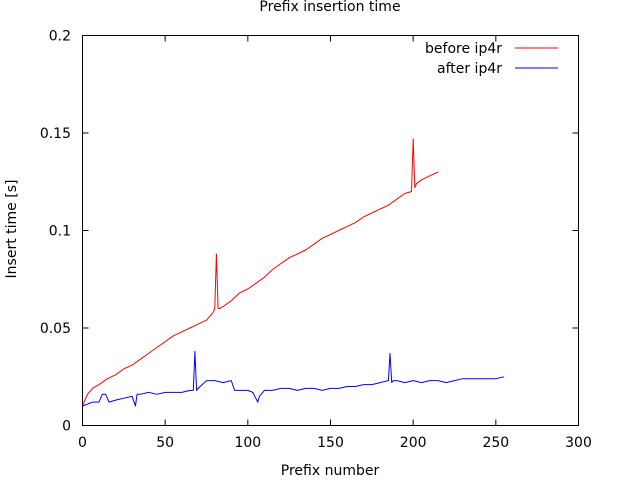 The width and height of the screenshot is (640, 480). I want to click on x-tick-label: 0, so click(82, 443).